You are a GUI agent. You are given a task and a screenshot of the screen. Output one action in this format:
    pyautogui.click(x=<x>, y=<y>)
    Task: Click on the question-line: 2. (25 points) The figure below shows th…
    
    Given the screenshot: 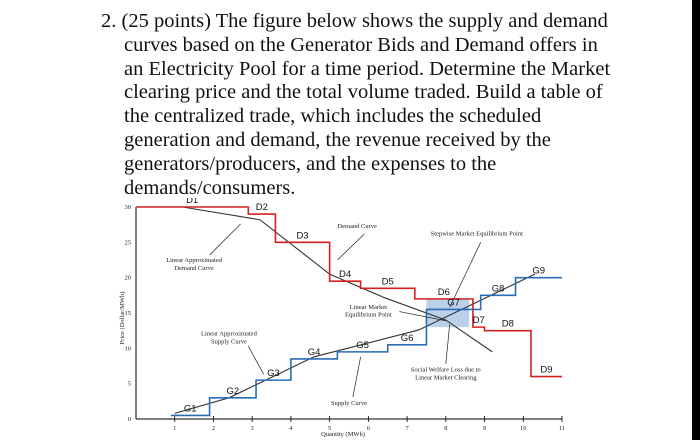 What is the action you would take?
    pyautogui.click(x=354, y=21)
    